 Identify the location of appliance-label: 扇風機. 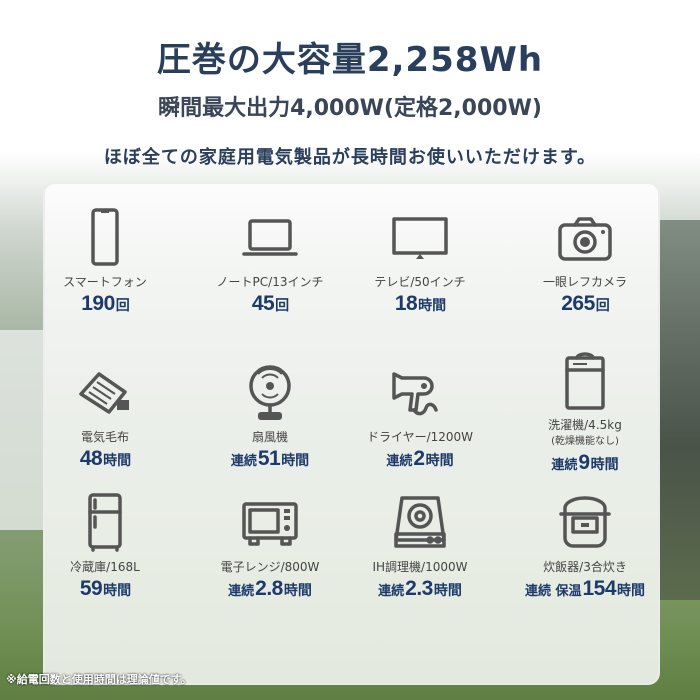
(269, 437).